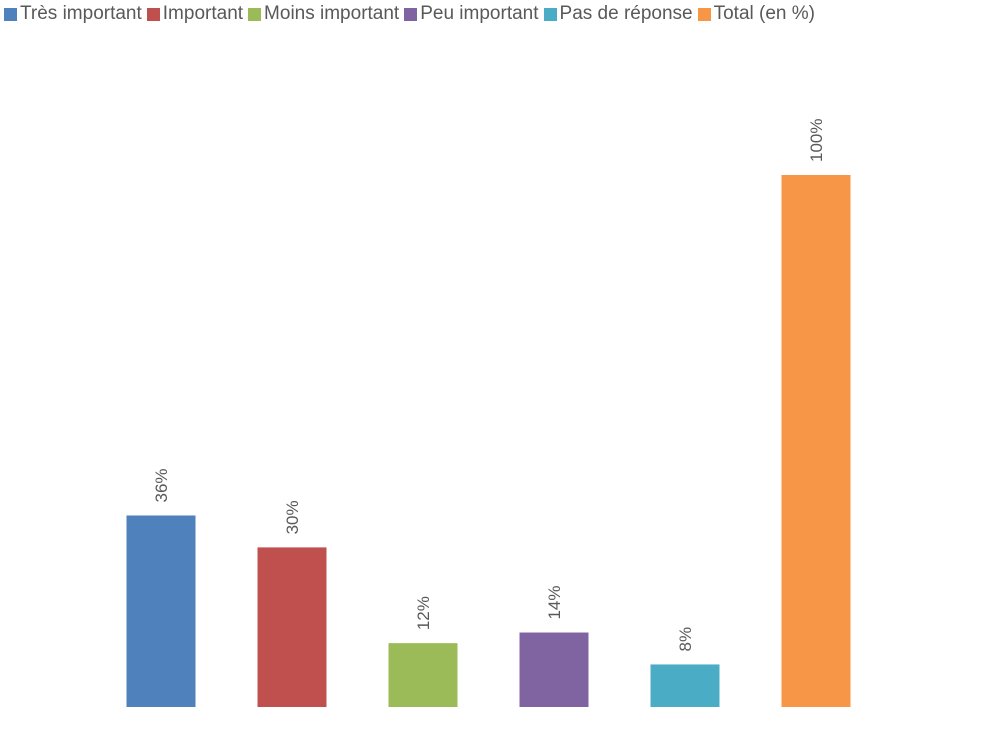 The image size is (981, 732). Describe the element at coordinates (816, 140) in the screenshot. I see `bar-data-label: 100%` at that location.